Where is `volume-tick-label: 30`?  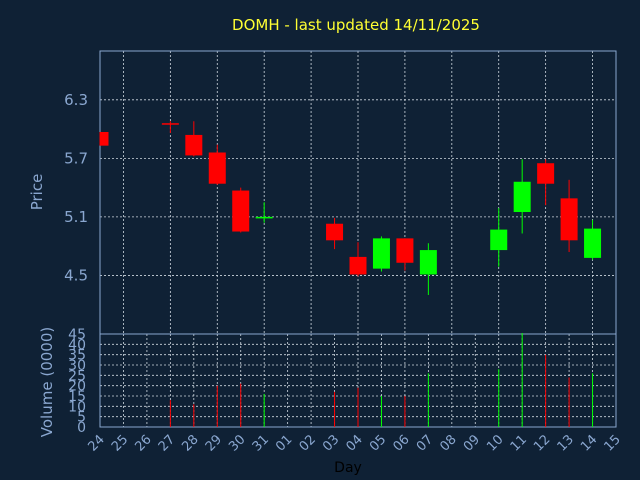
volume-tick-label: 30 is located at coordinates (77, 366).